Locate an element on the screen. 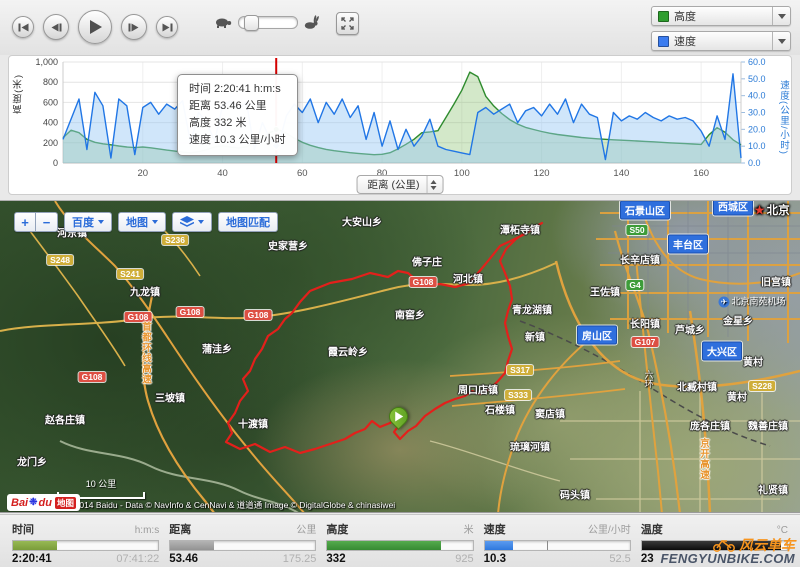 This screenshot has height=567, width=800. series-label: 速度 is located at coordinates (685, 42).